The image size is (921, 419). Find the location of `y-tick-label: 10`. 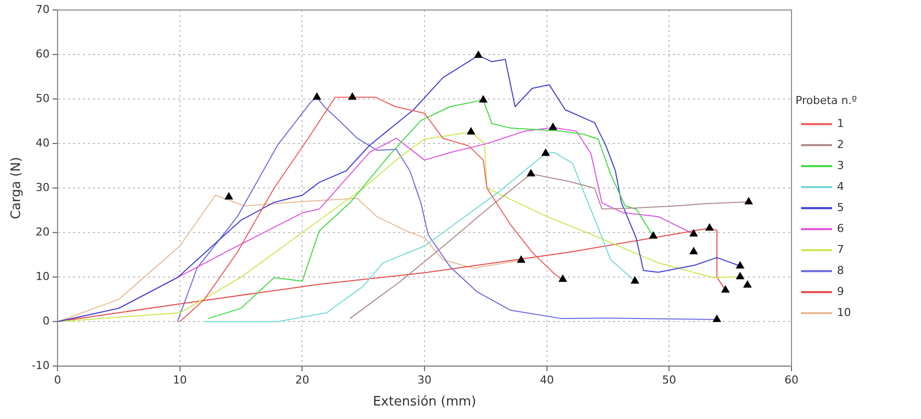

y-tick-label: 10 is located at coordinates (43, 277).